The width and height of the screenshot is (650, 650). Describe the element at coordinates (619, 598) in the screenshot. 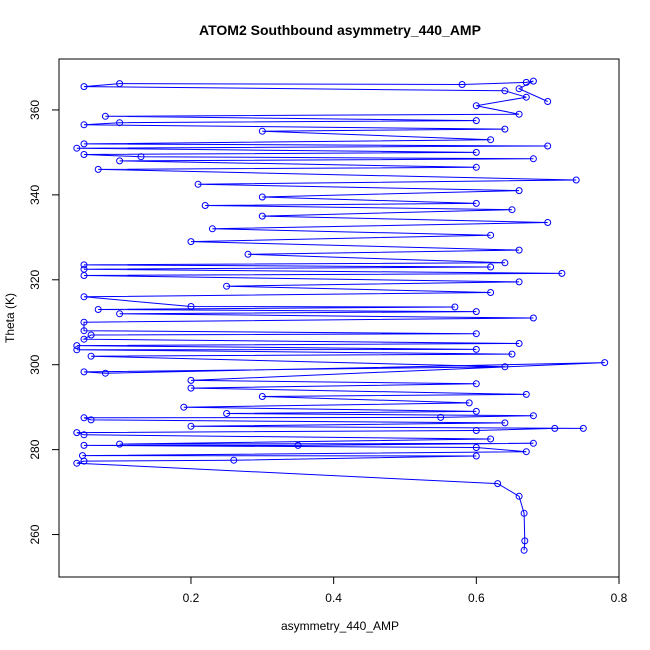

I see `x-tick-label: 0.8` at that location.